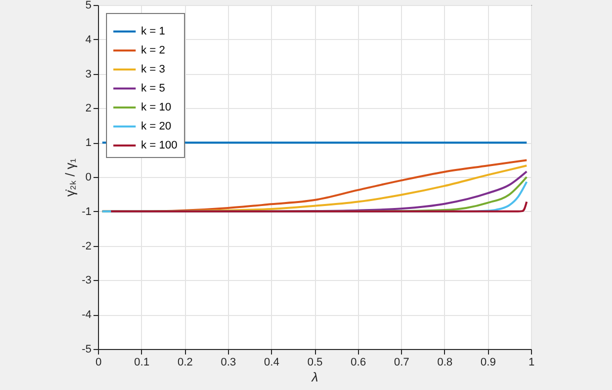 Image resolution: width=612 pixels, height=390 pixels. Describe the element at coordinates (156, 126) in the screenshot. I see `legend-label: k = 20` at that location.